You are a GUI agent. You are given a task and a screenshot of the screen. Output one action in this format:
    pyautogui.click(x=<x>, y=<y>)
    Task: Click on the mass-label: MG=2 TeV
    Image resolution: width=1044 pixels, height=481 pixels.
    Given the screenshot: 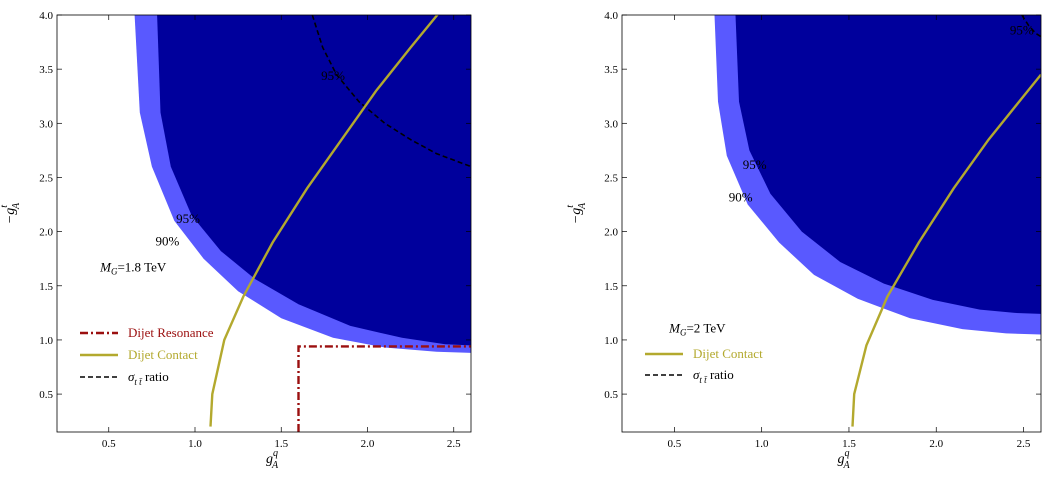 What is the action you would take?
    pyautogui.click(x=697, y=328)
    